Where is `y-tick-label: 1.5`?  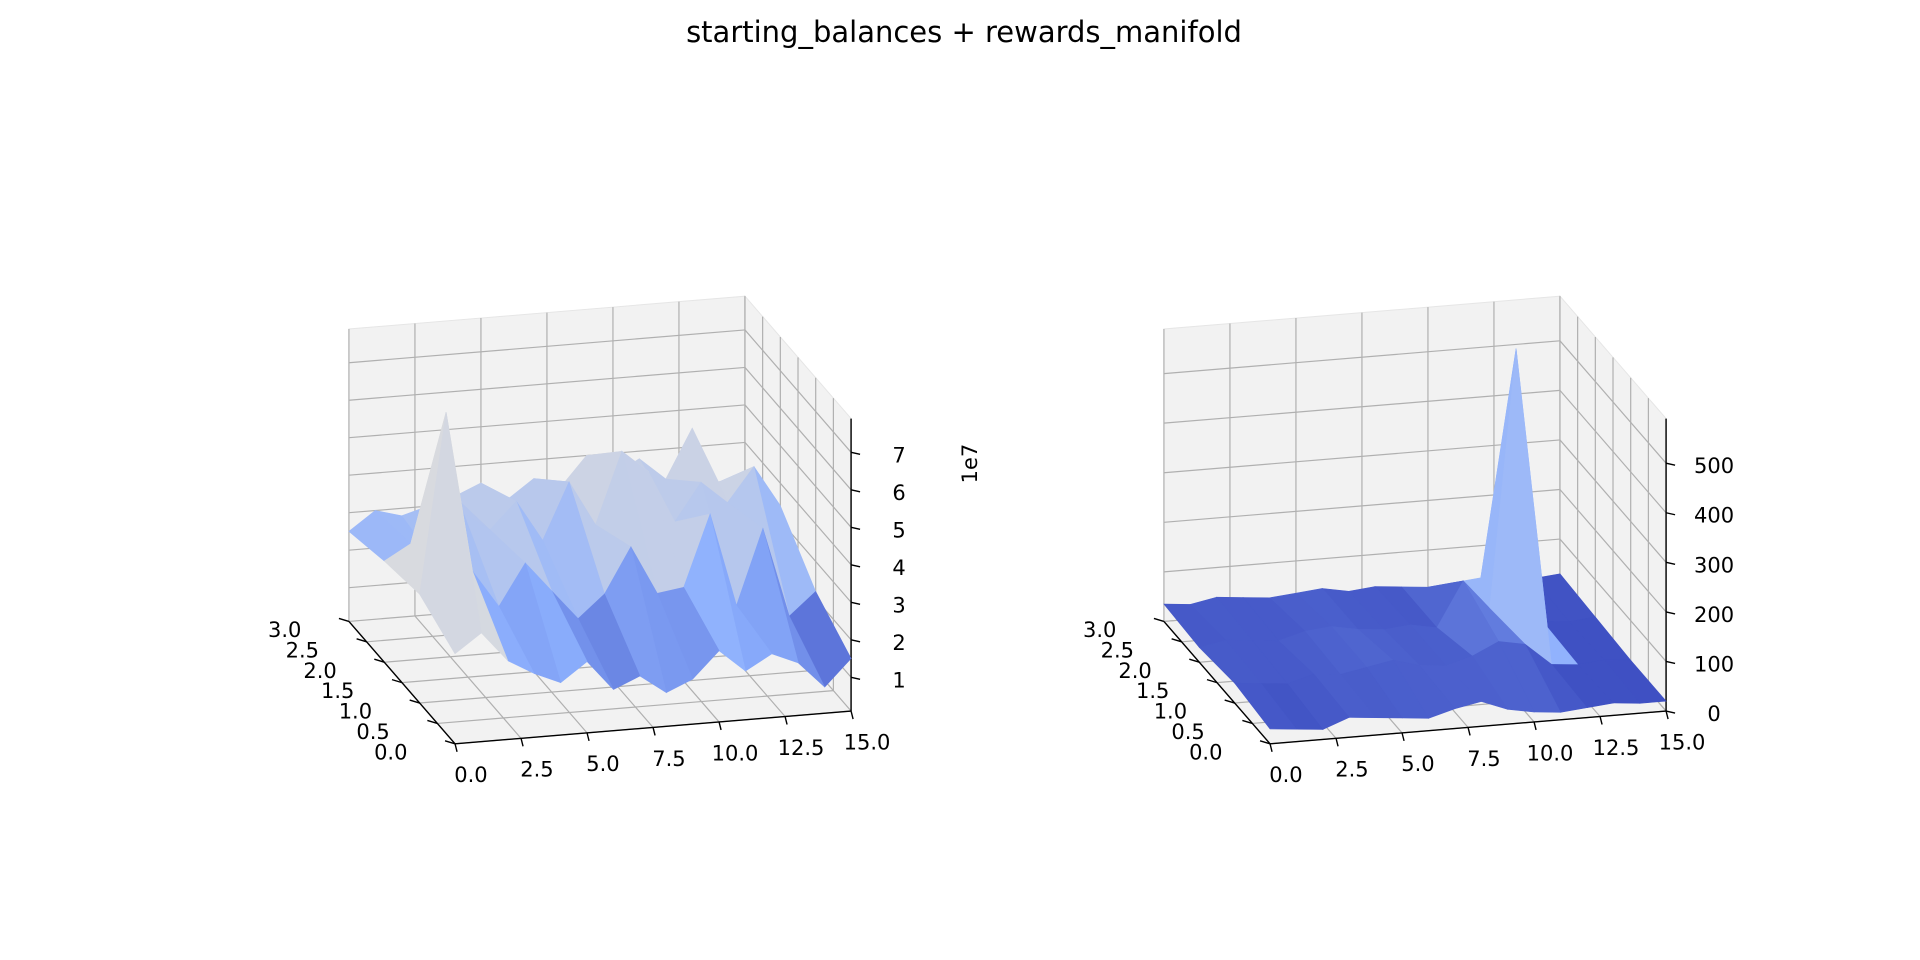
y-tick-label: 1.5 is located at coordinates (337, 691).